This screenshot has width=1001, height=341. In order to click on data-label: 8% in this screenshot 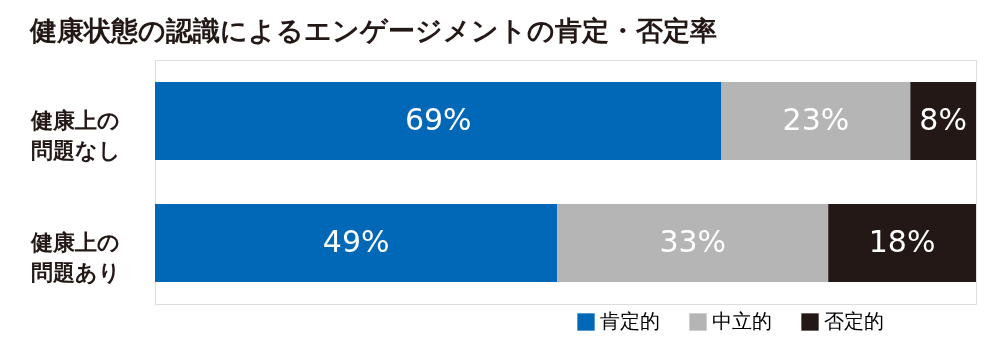, I will do `click(943, 119)`.